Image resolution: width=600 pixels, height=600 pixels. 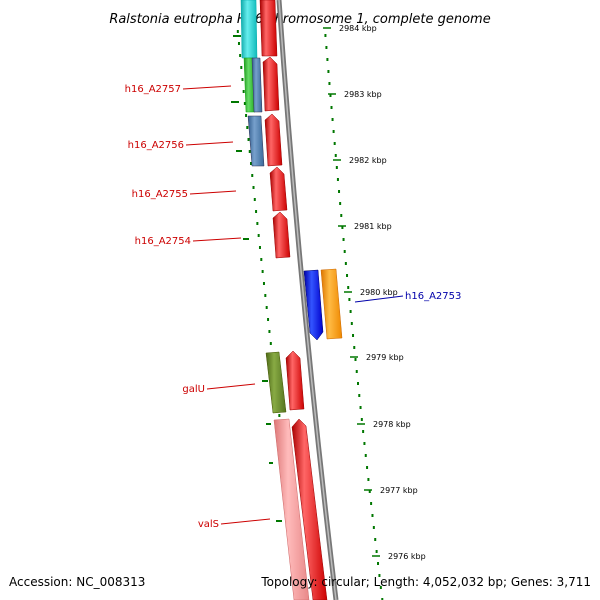 What do you see at coordinates (163, 241) in the screenshot?
I see `gene-label-h16_A2754: h16_A2754` at bounding box center [163, 241].